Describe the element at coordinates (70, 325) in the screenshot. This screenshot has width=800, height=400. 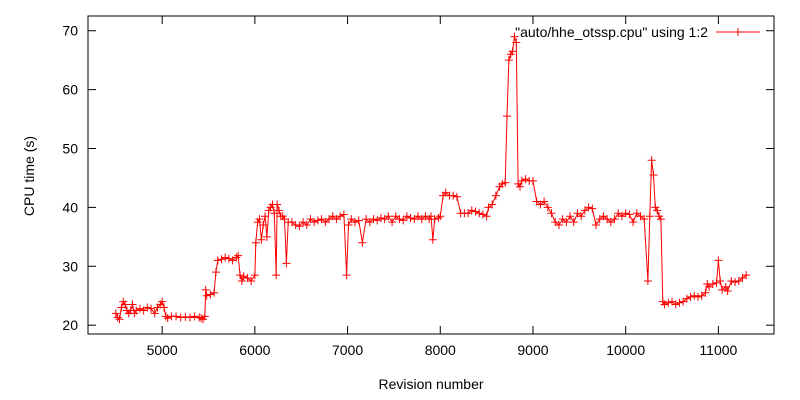
I see `y-tick-label: 20` at that location.